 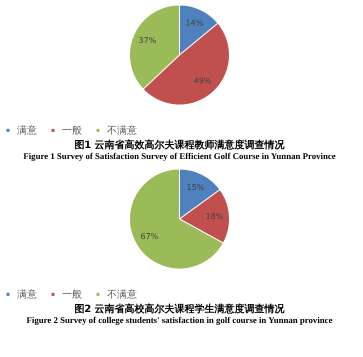 What do you see at coordinates (180, 145) in the screenshot?
I see `text: 图1 云南省高效高尔夫课程教师满意度调查情况` at bounding box center [180, 145].